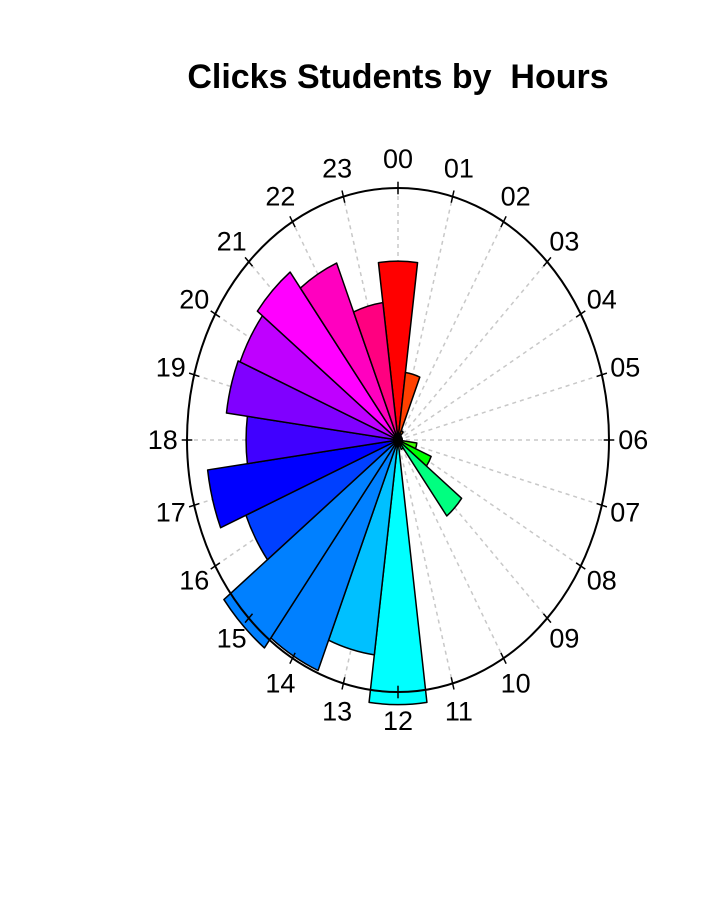 The width and height of the screenshot is (720, 921). I want to click on hour-label-15: 15, so click(232, 639).